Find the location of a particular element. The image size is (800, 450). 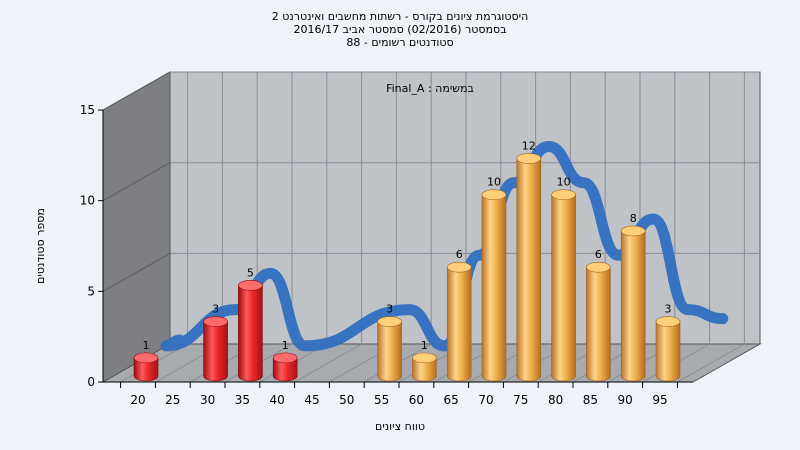

y-tick-label: 5 is located at coordinates (91, 291).